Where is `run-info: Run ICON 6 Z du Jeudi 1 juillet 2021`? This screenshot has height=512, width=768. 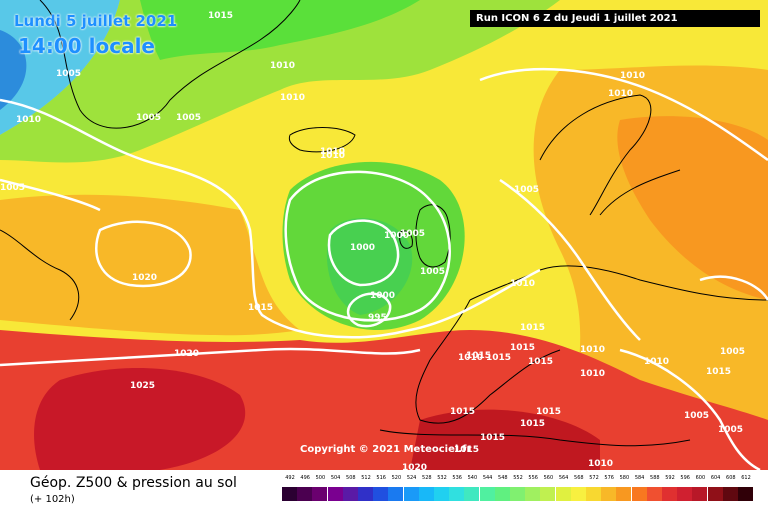 run-info: Run ICON 6 Z du Jeudi 1 juillet 2021 is located at coordinates (615, 18).